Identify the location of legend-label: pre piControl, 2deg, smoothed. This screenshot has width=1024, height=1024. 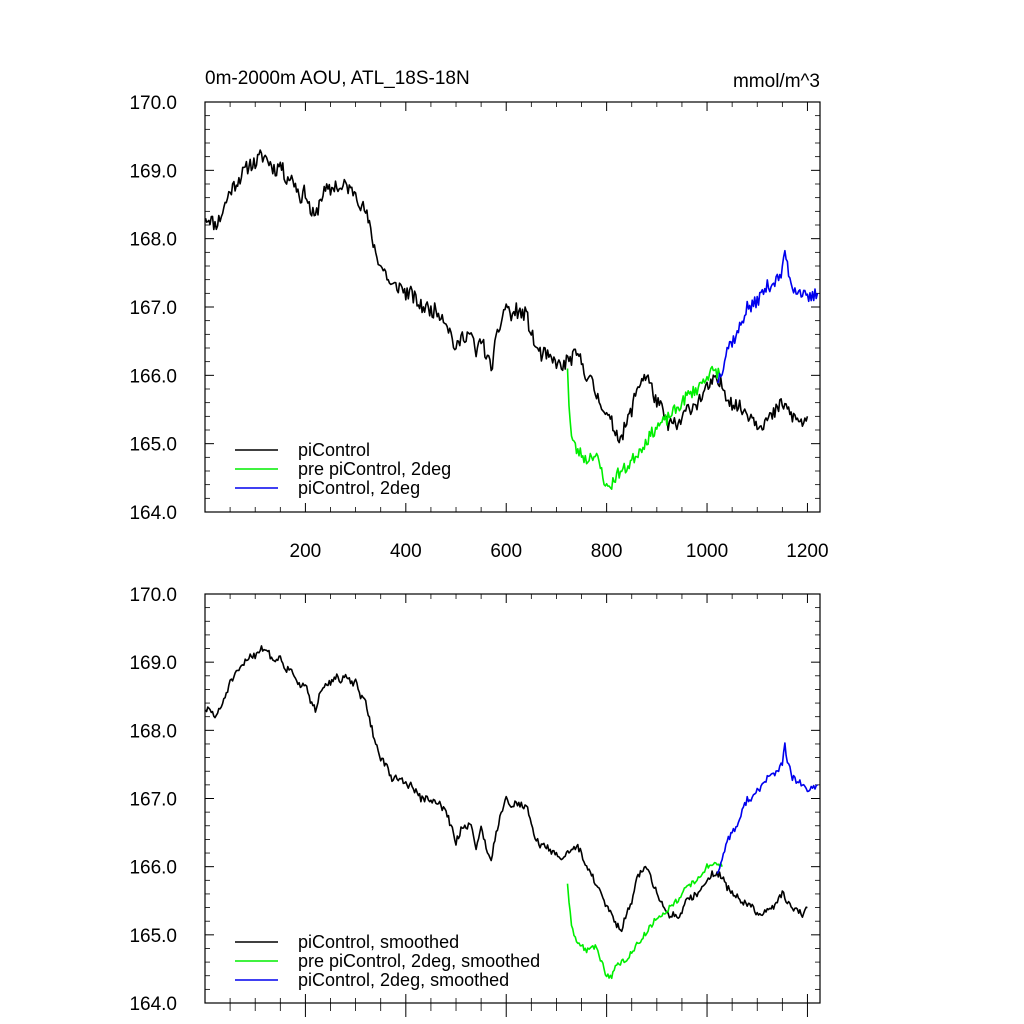
(419, 961).